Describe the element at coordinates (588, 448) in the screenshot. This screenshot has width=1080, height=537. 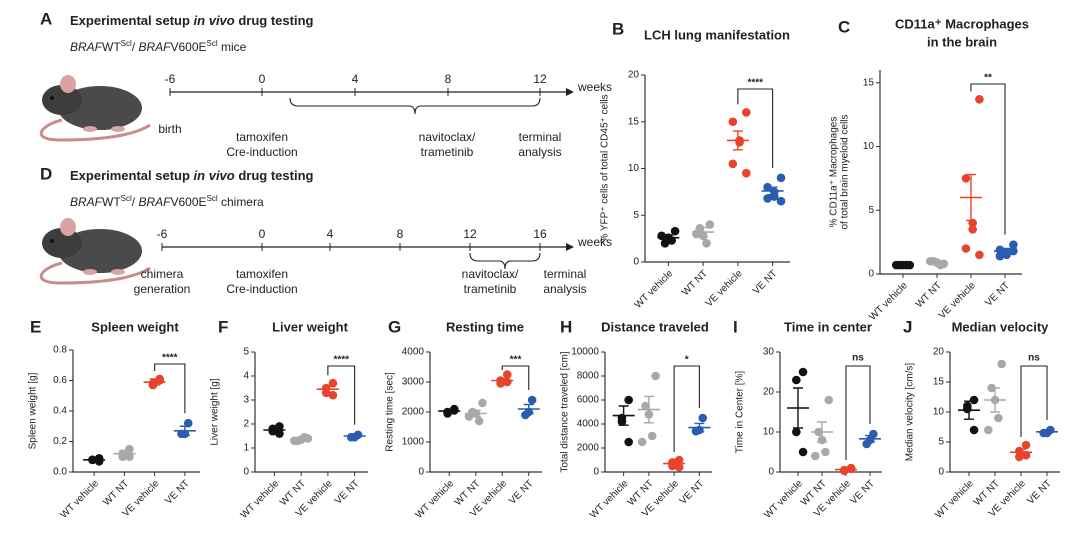
I see `y-tick-label: 2000` at that location.